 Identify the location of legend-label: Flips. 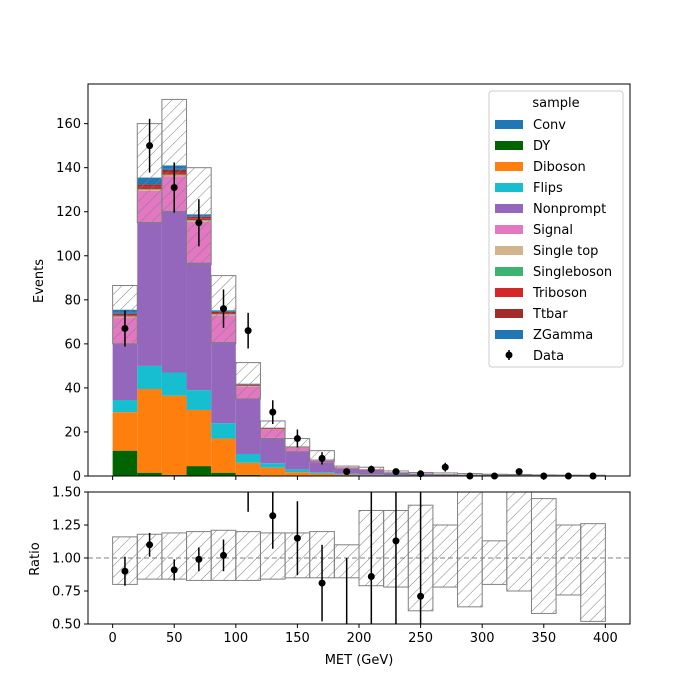
(548, 188).